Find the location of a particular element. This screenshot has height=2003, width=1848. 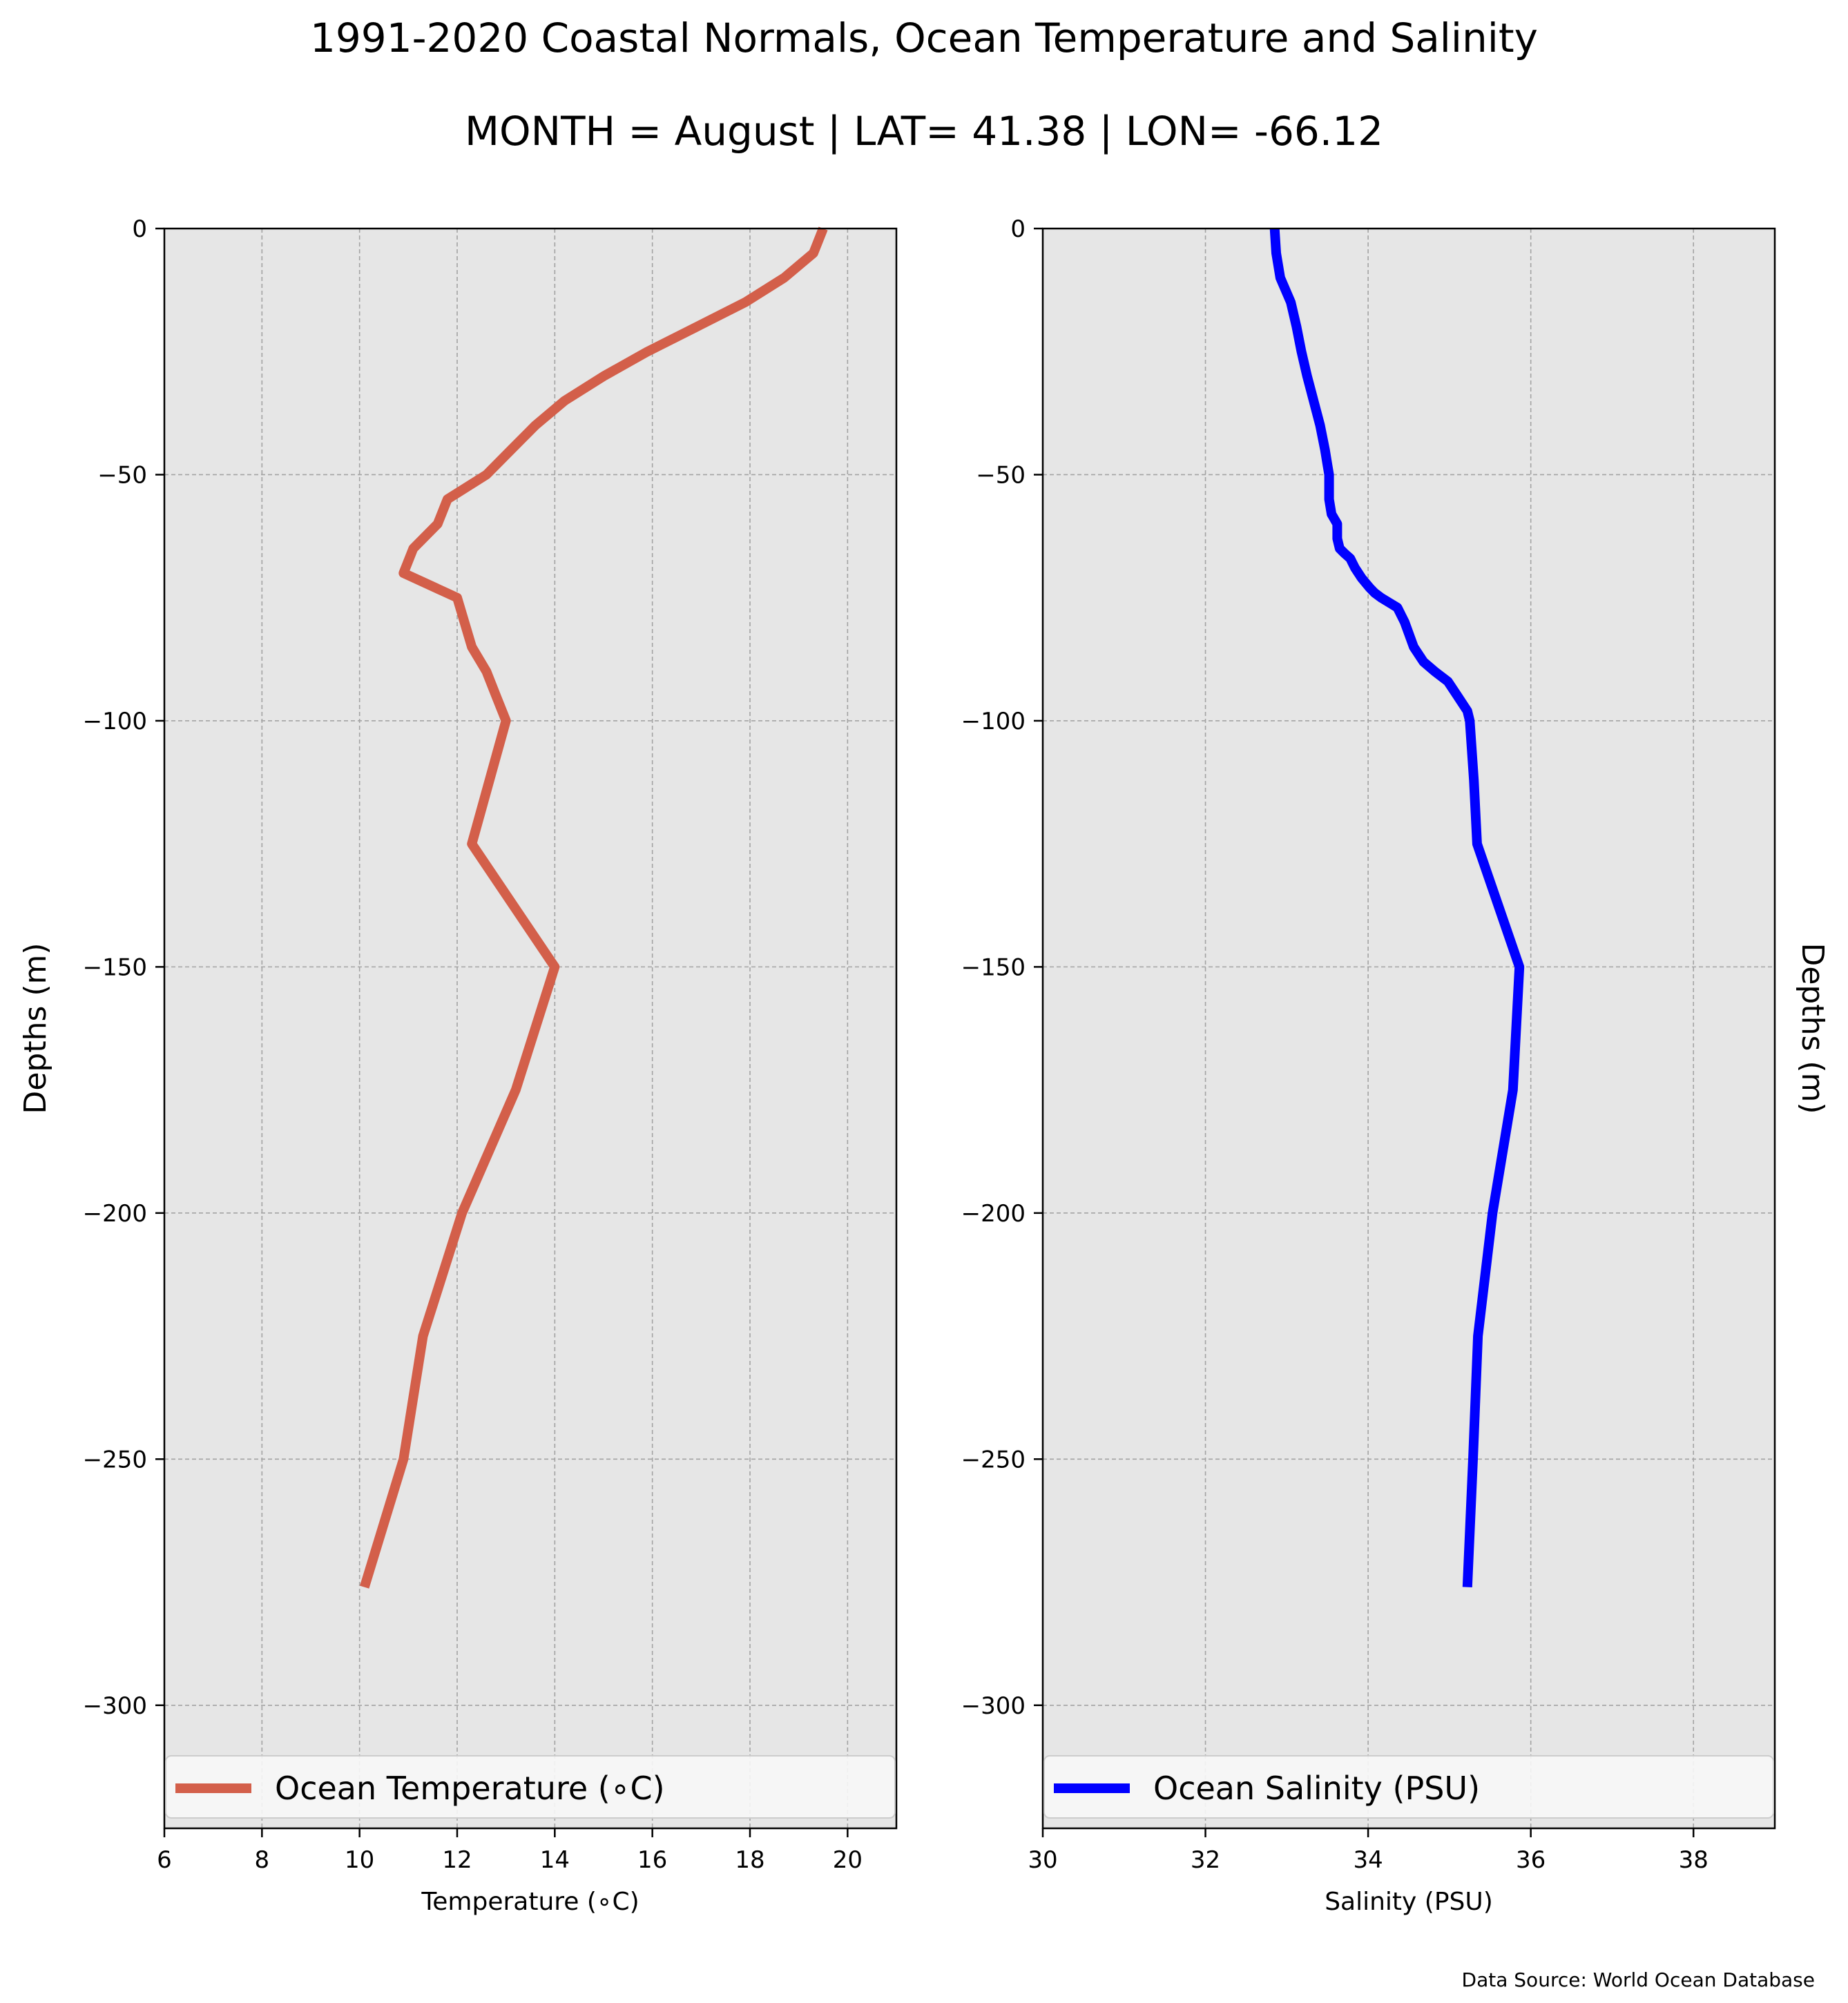

x-tick-label: 30 is located at coordinates (1042, 1860).